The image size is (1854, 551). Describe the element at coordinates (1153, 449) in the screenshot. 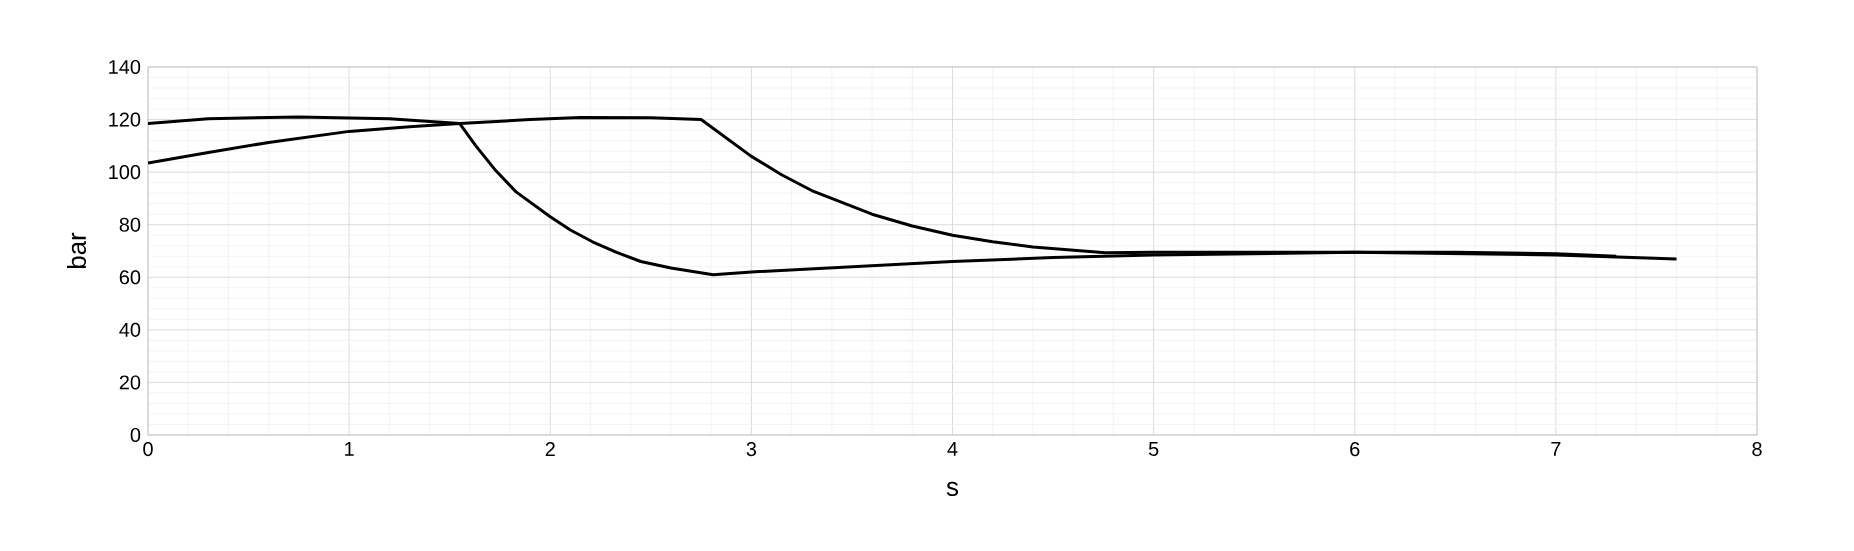

I see `x-tick-label: 5` at that location.